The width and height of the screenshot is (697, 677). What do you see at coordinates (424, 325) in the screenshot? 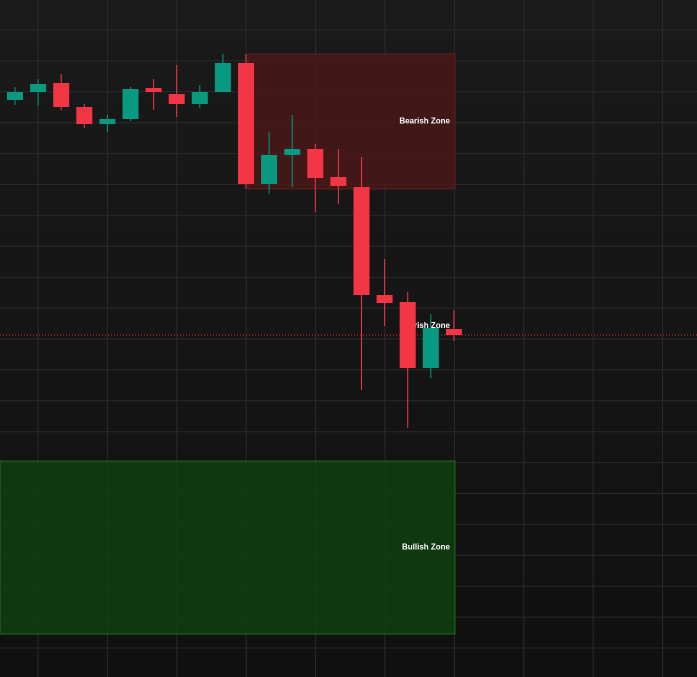
I see `annotation: Bearish Zone` at bounding box center [424, 325].